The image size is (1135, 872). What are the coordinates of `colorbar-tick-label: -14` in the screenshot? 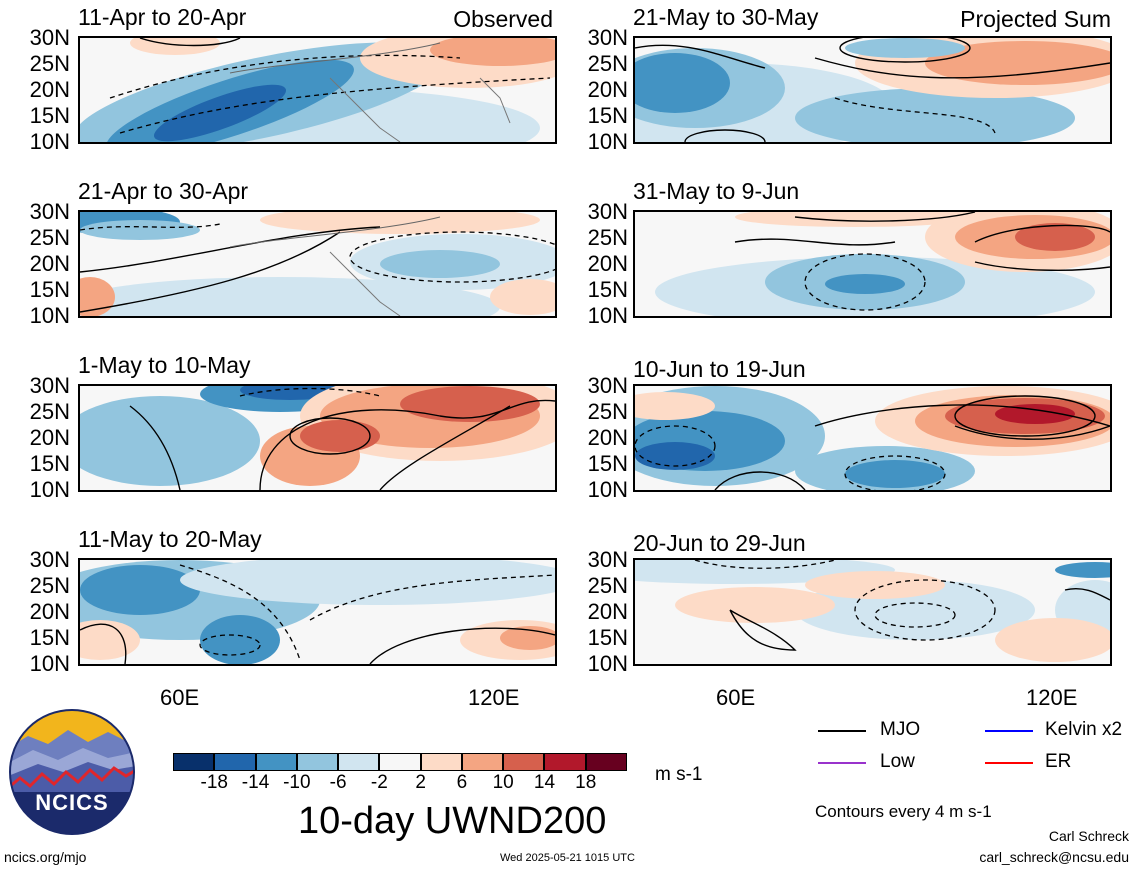 It's located at (255, 782).